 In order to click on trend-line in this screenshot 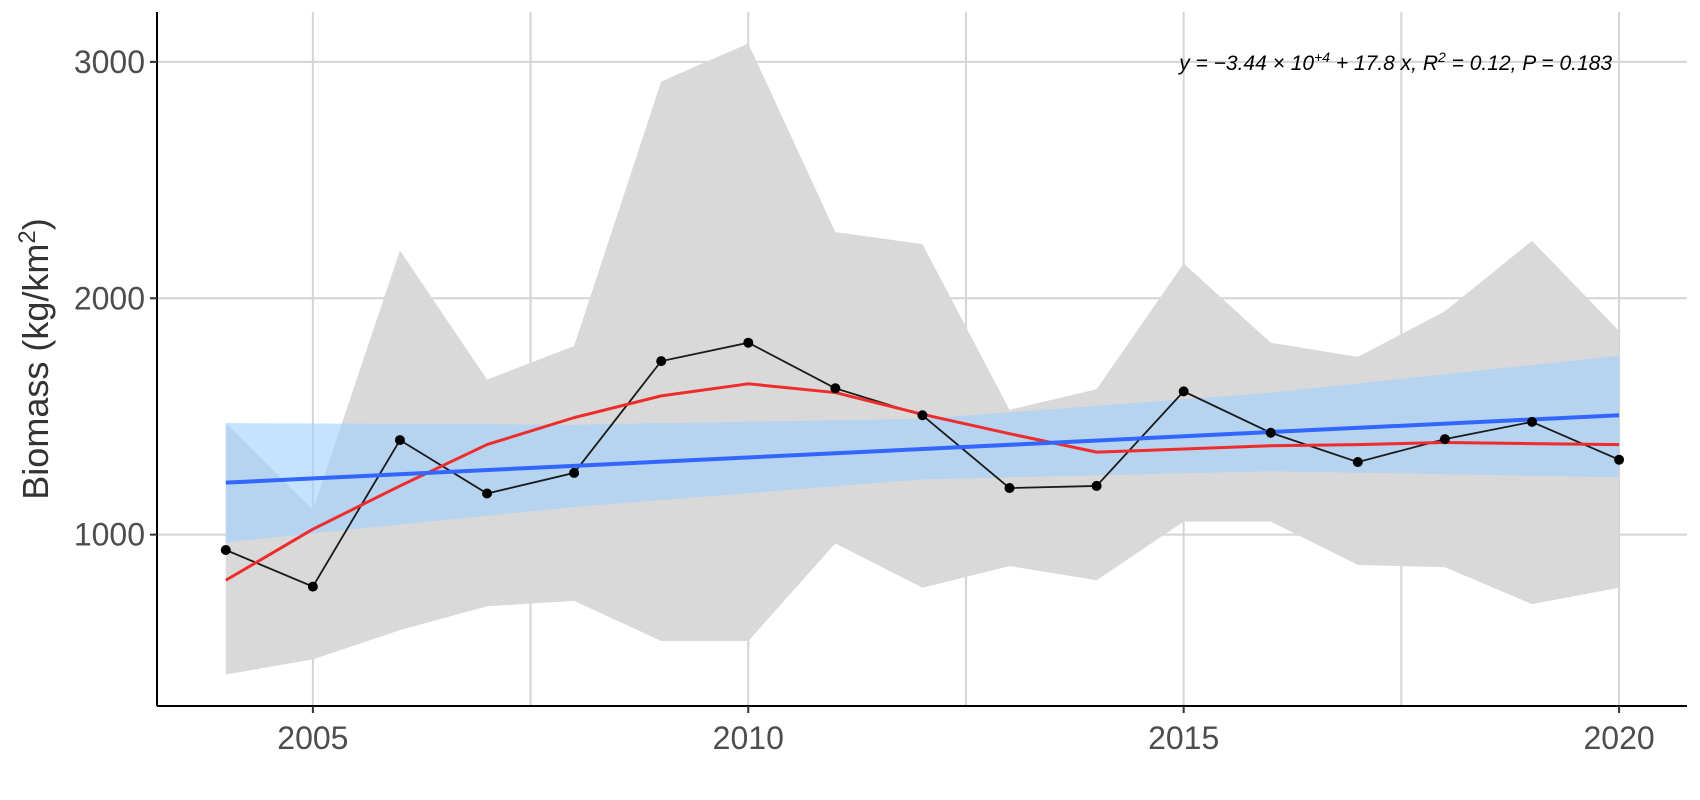, I will do `click(922, 449)`.